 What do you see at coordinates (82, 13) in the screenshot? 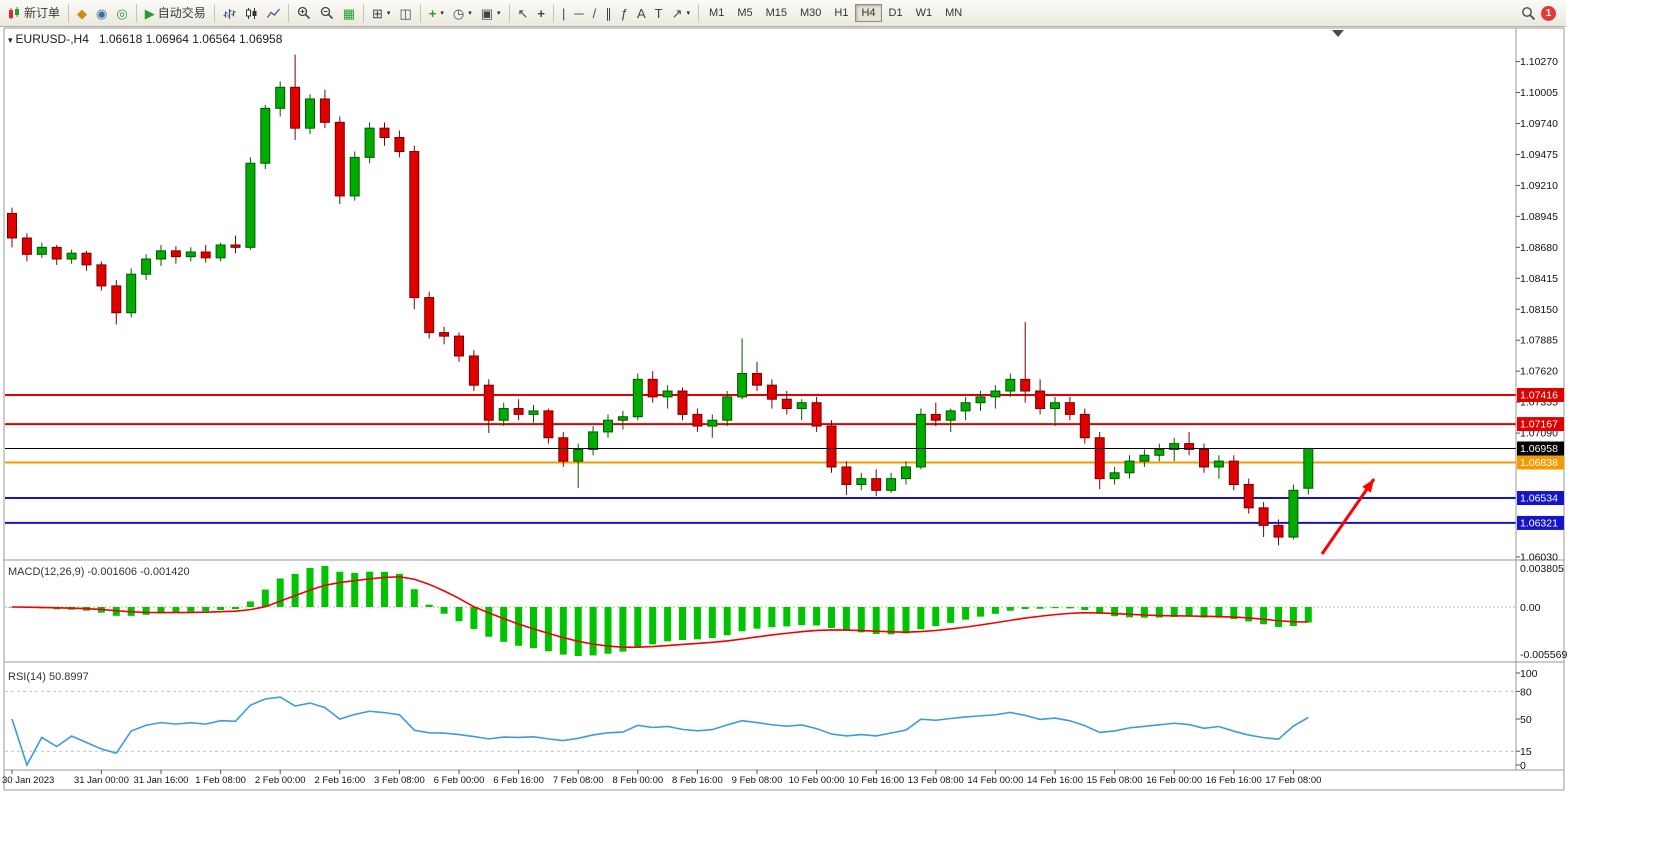
I see `metaeditor-button: ◆` at bounding box center [82, 13].